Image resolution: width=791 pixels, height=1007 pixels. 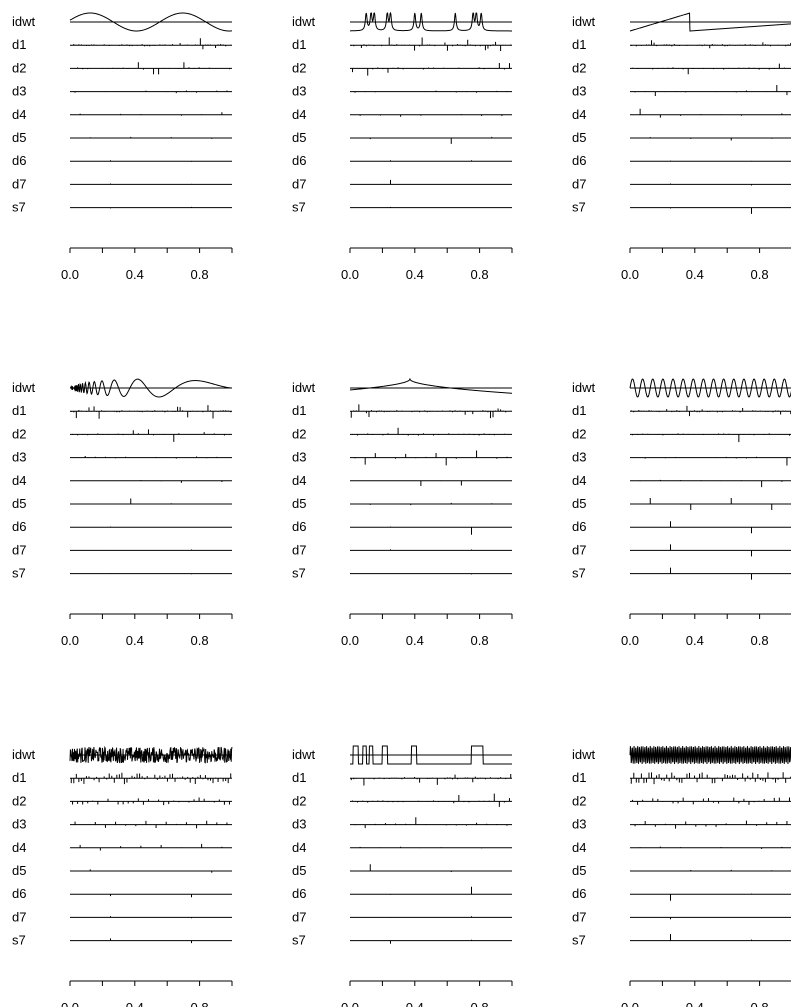 I want to click on panel-oscillation: idwt d1 d2 d3 d4 d5 d6 d7 s7 0.0 0.4 0.8, so click(x=681, y=513).